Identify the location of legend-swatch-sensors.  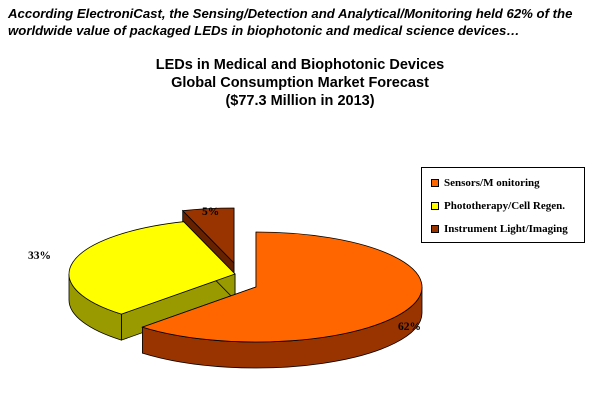
(435, 183).